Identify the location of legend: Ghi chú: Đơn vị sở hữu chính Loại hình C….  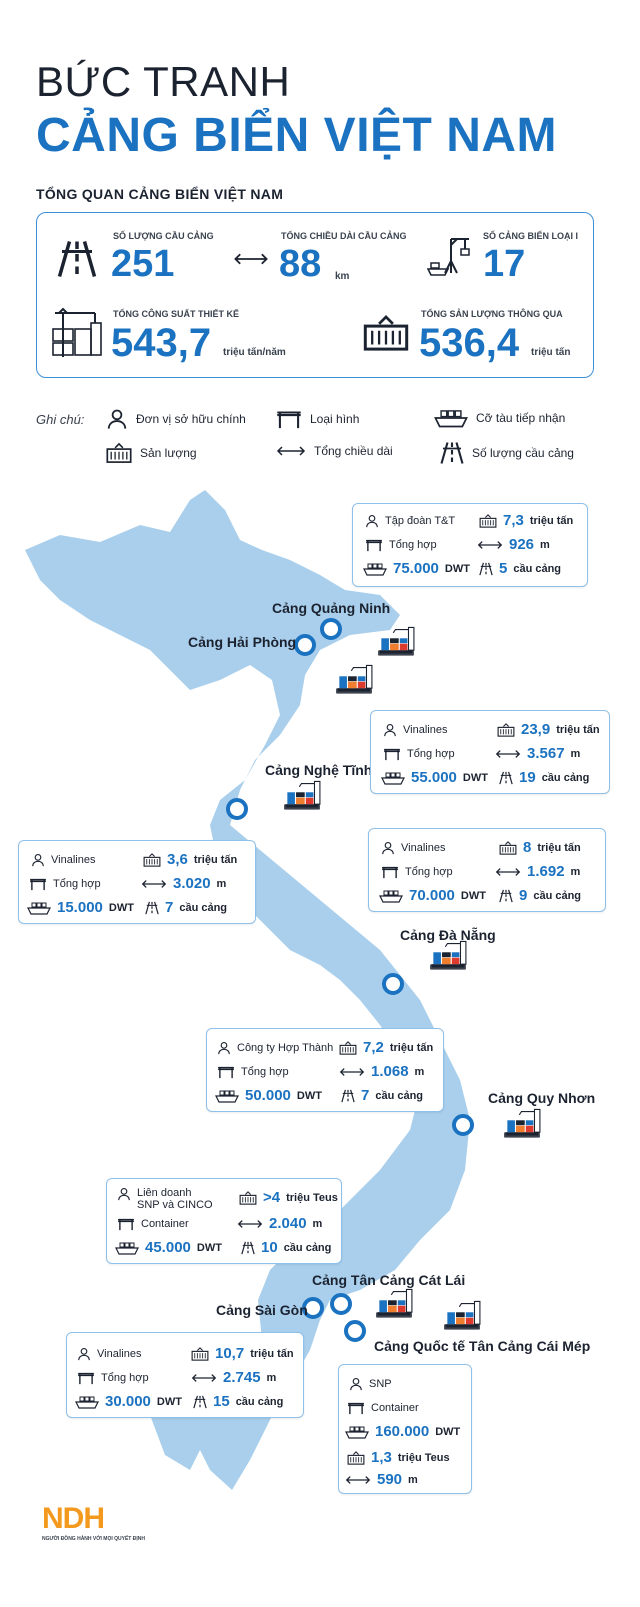
(326, 441).